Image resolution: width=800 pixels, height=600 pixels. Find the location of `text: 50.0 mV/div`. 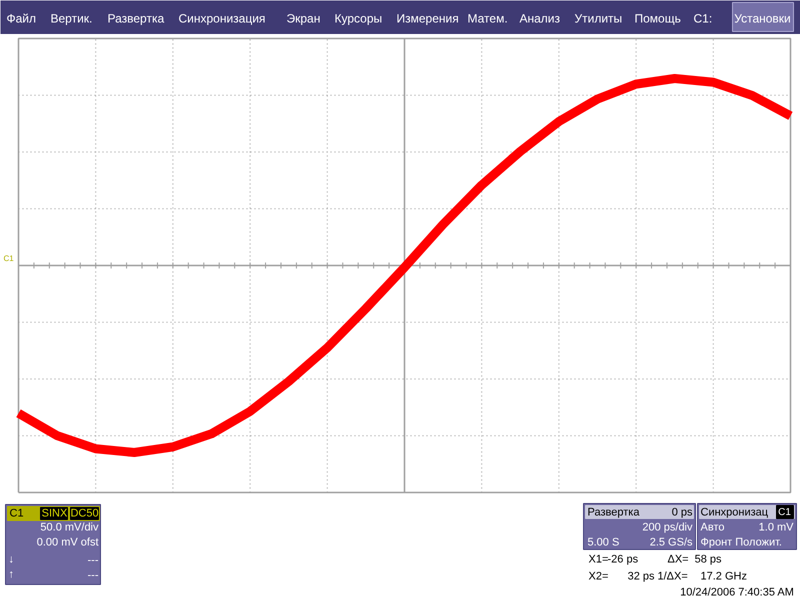

text: 50.0 mV/div is located at coordinates (69, 528).